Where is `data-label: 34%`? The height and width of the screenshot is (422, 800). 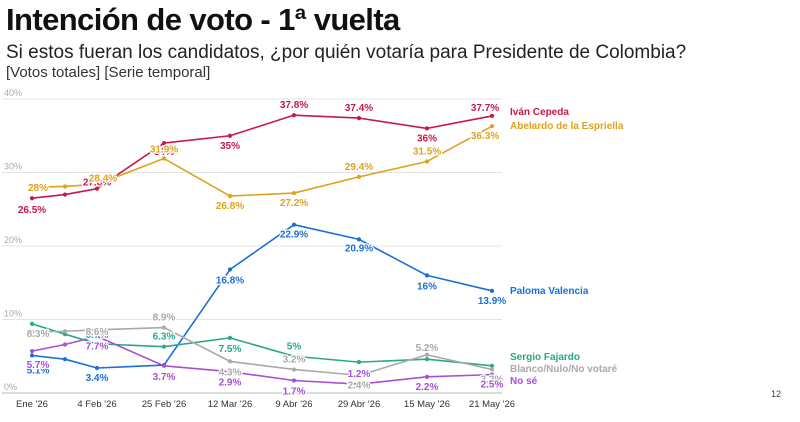
data-label: 34% is located at coordinates (164, 152).